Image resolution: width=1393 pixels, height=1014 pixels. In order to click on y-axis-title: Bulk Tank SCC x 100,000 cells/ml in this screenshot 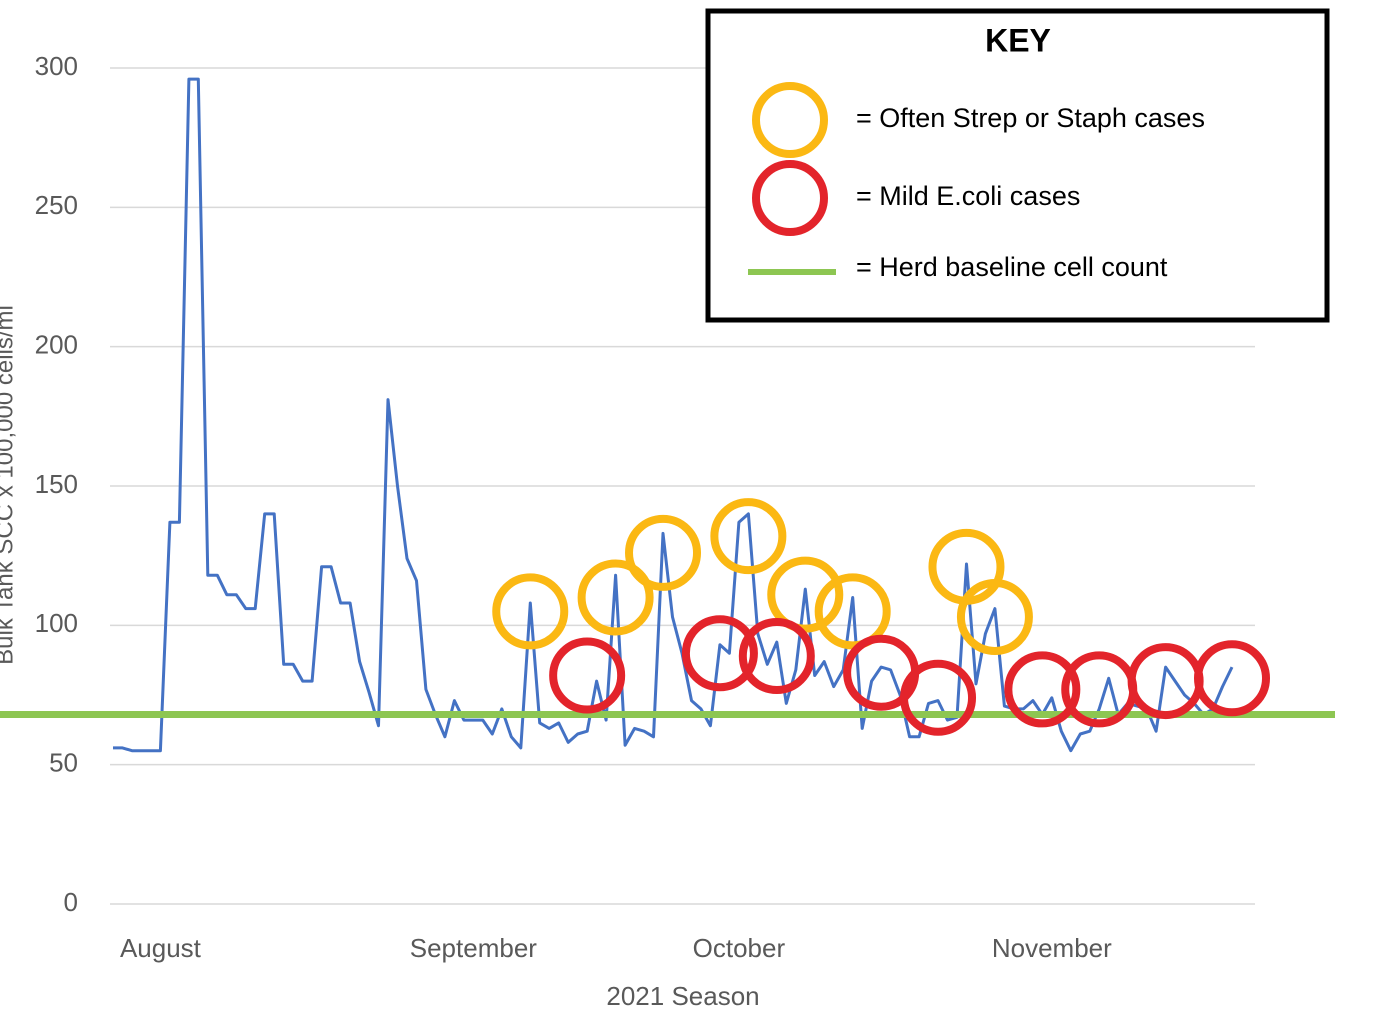, I will do `click(9, 485)`.